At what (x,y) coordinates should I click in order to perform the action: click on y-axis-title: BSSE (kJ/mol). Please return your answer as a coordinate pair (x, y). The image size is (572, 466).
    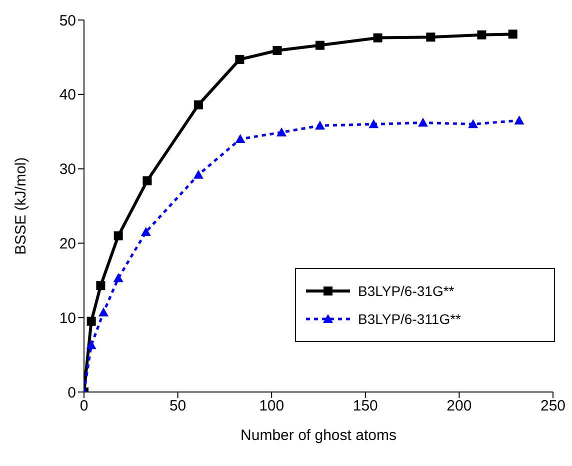
    Looking at the image, I should click on (21, 206).